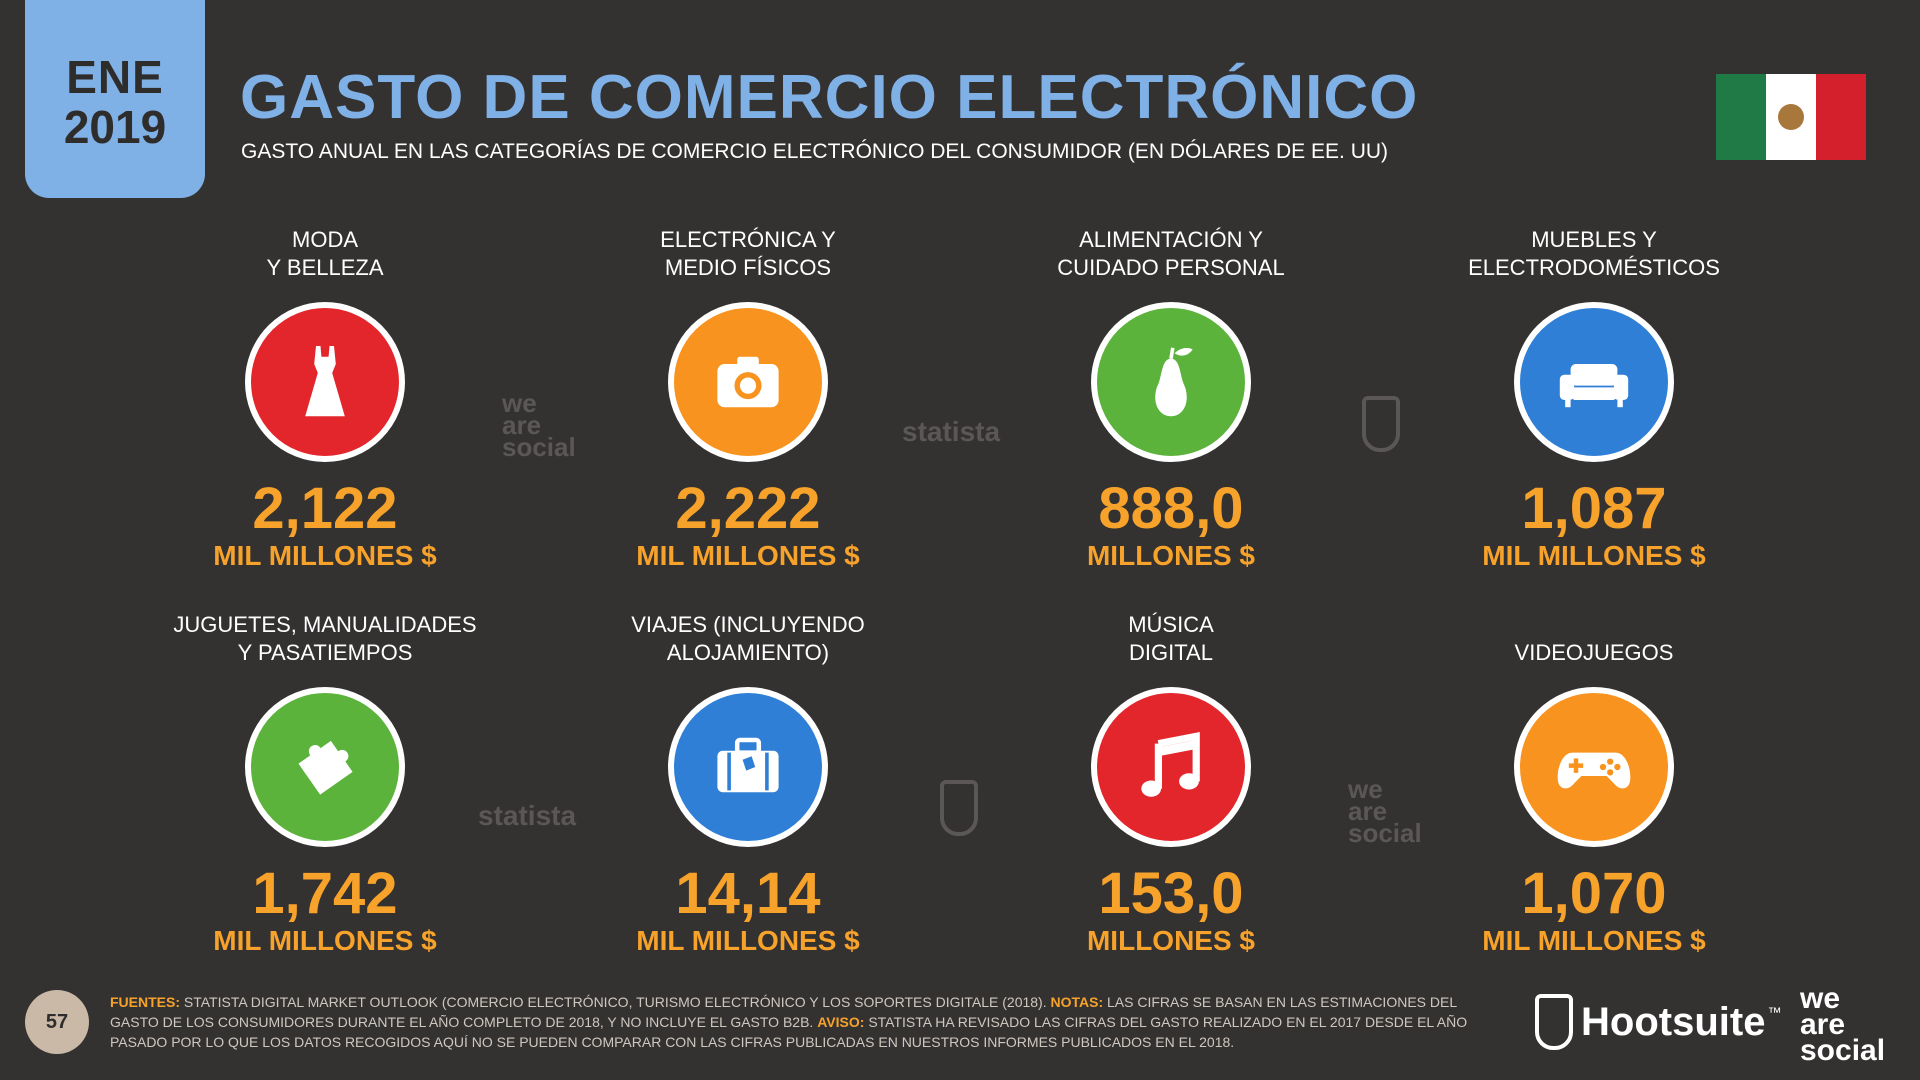 This screenshot has height=1080, width=1920. What do you see at coordinates (325, 893) in the screenshot?
I see `category-value: 1,742` at bounding box center [325, 893].